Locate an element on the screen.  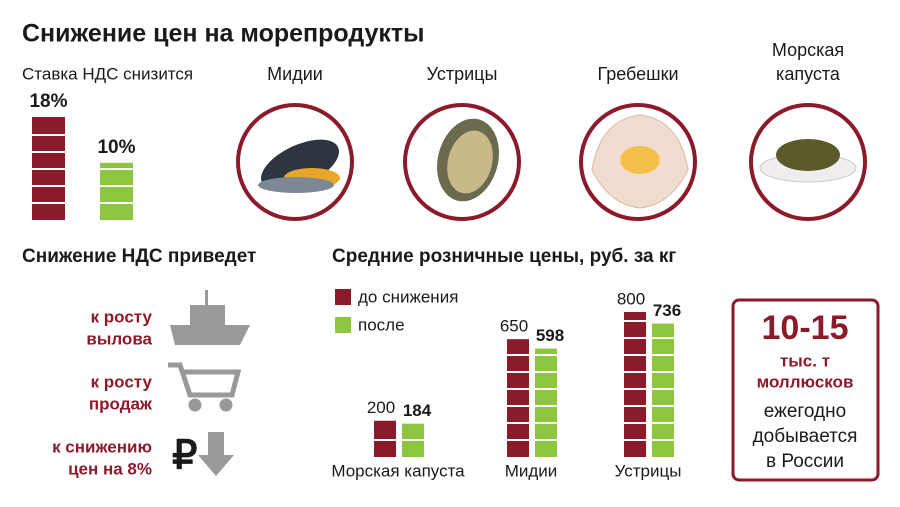
effect-label: продаж is located at coordinates (121, 403).